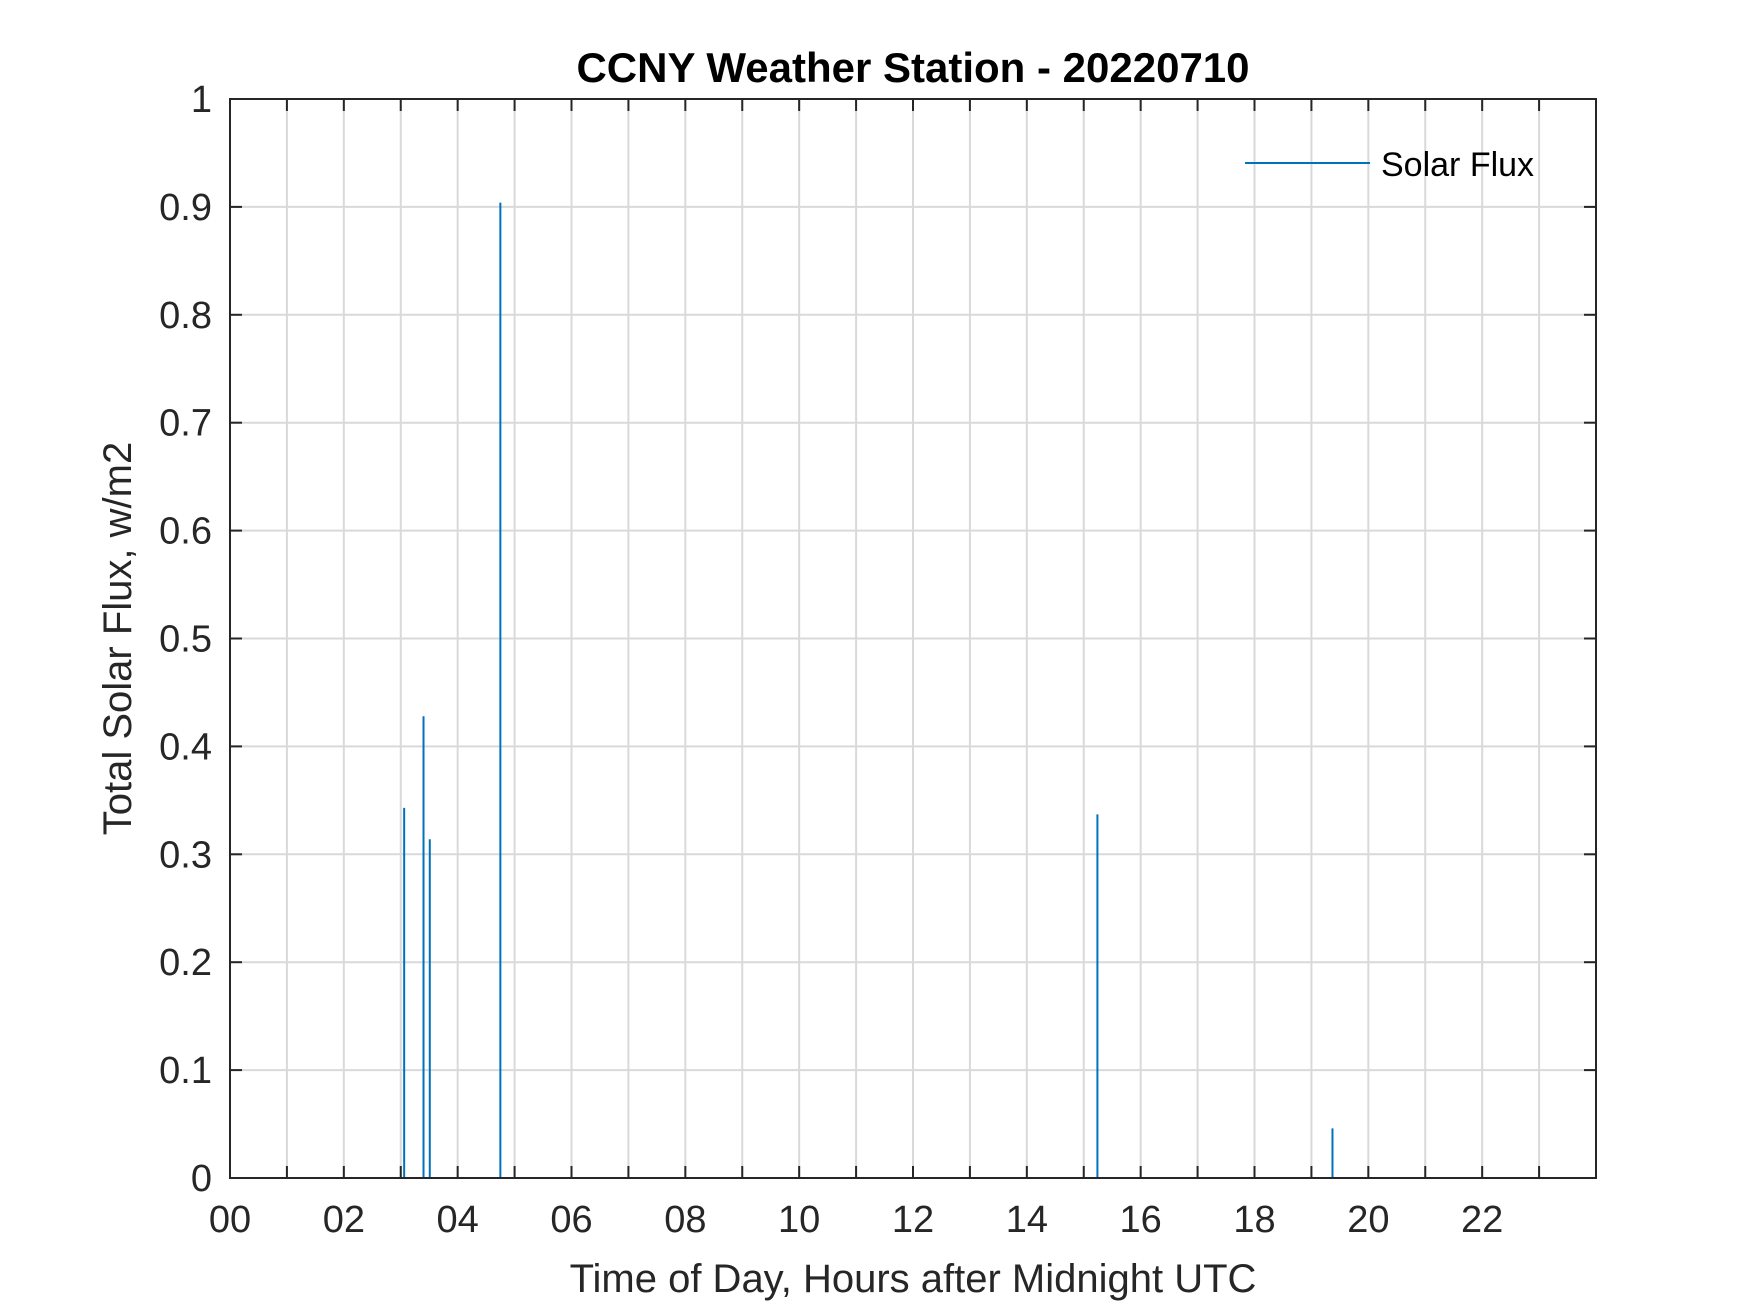  I want to click on x-tick-label: 04, so click(458, 1220).